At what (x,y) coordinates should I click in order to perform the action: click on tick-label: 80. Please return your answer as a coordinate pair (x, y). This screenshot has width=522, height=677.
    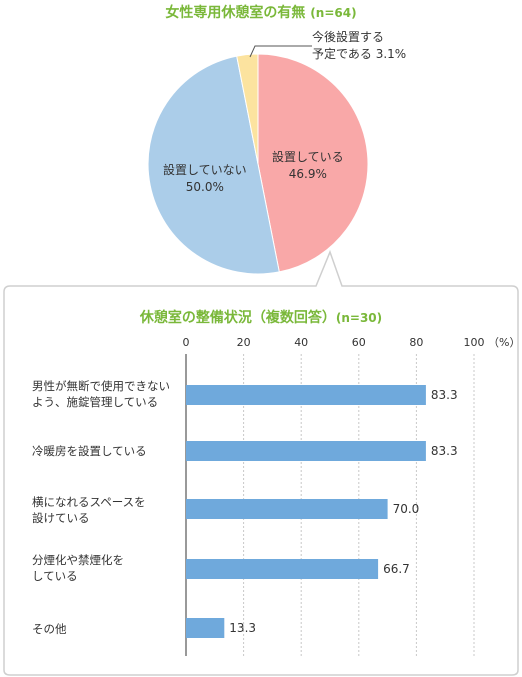
    Looking at the image, I should click on (416, 342).